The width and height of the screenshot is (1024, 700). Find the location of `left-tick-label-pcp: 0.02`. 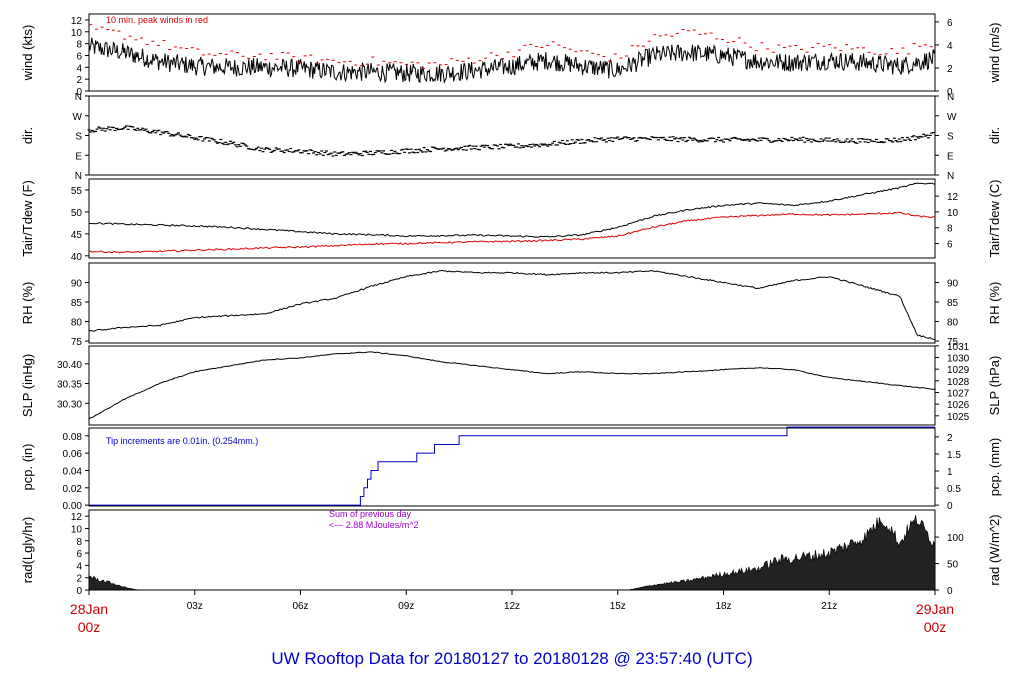

left-tick-label-pcp: 0.02 is located at coordinates (73, 489).